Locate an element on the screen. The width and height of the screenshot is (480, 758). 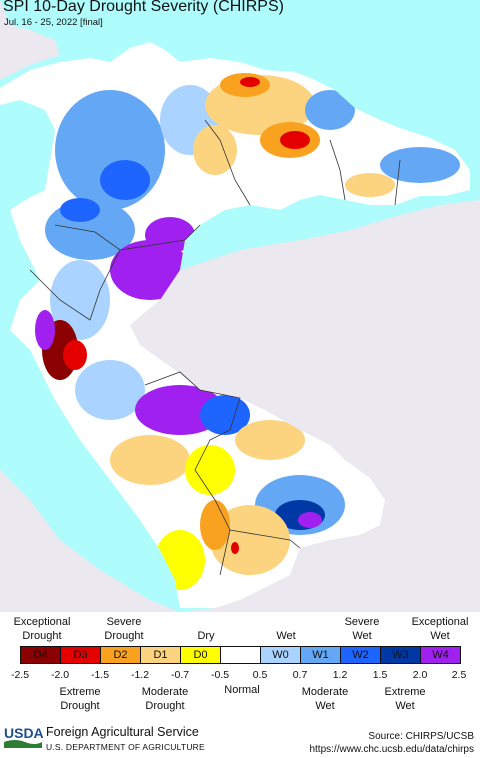
legend is located at coordinates (240, 665).